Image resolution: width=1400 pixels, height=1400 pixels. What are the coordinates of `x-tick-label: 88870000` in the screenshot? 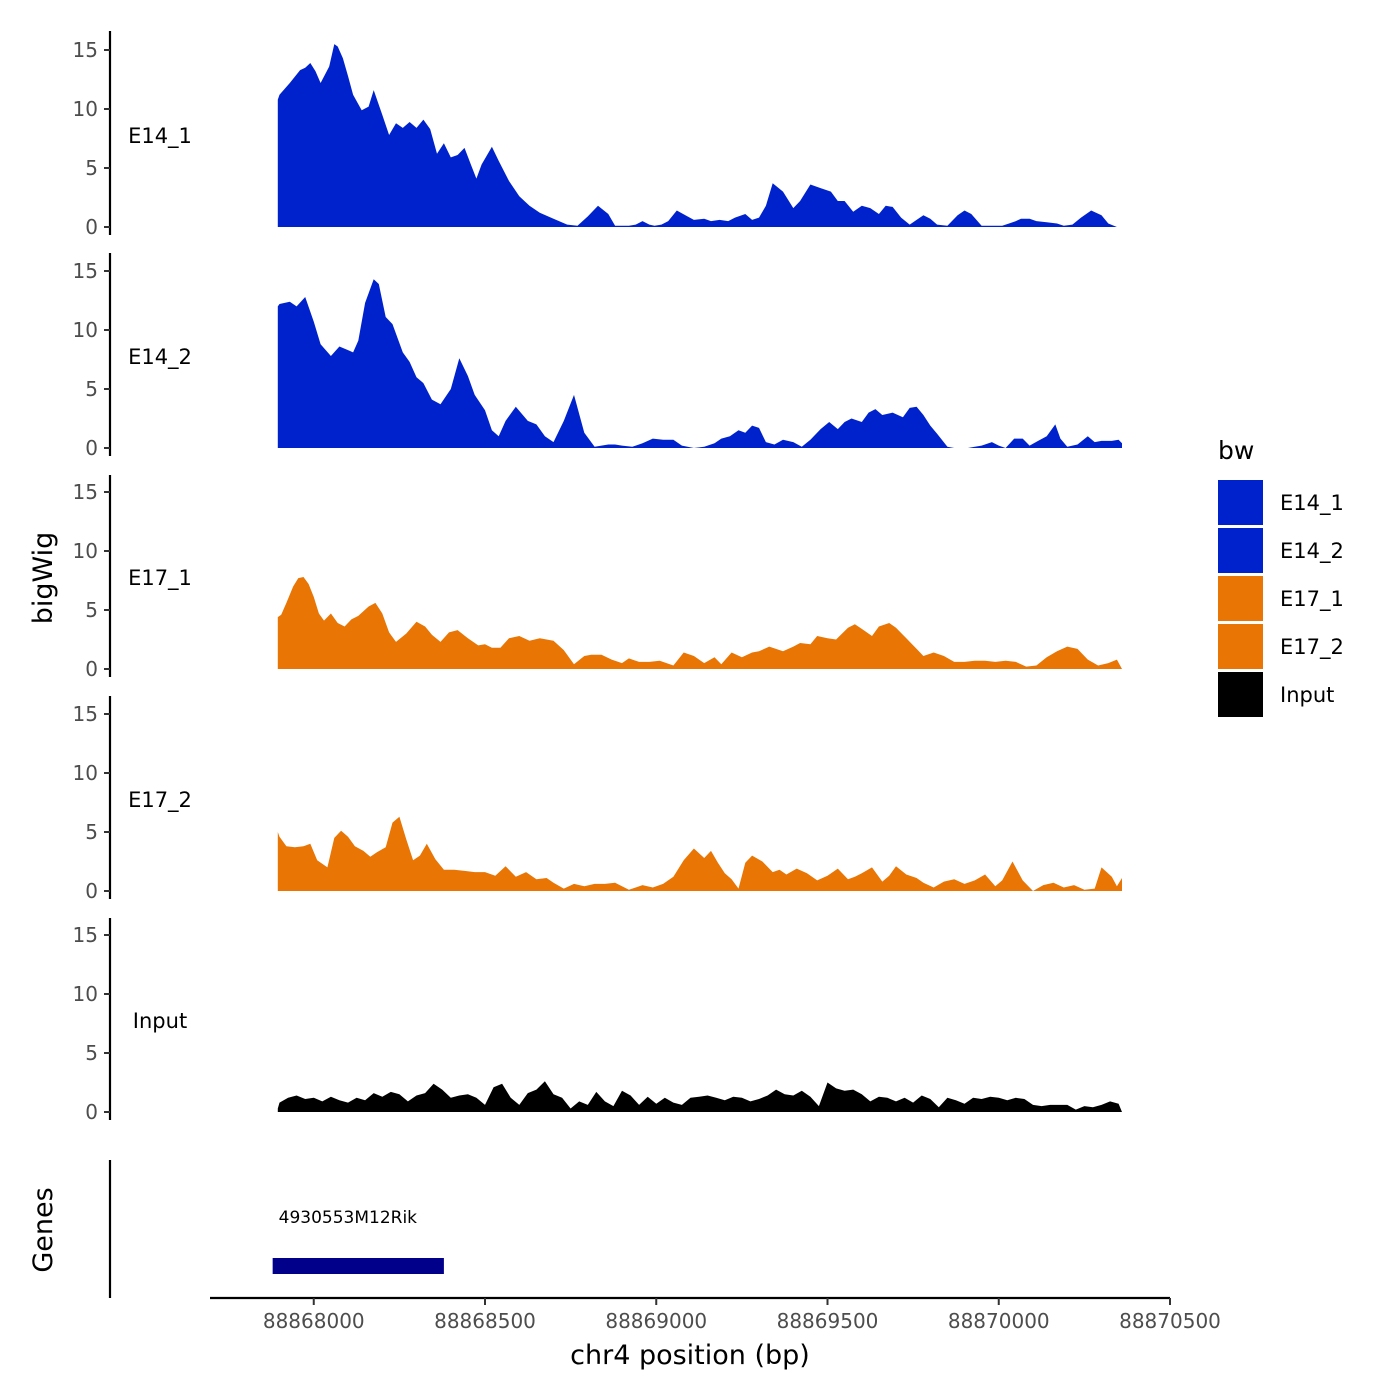 It's located at (999, 1321).